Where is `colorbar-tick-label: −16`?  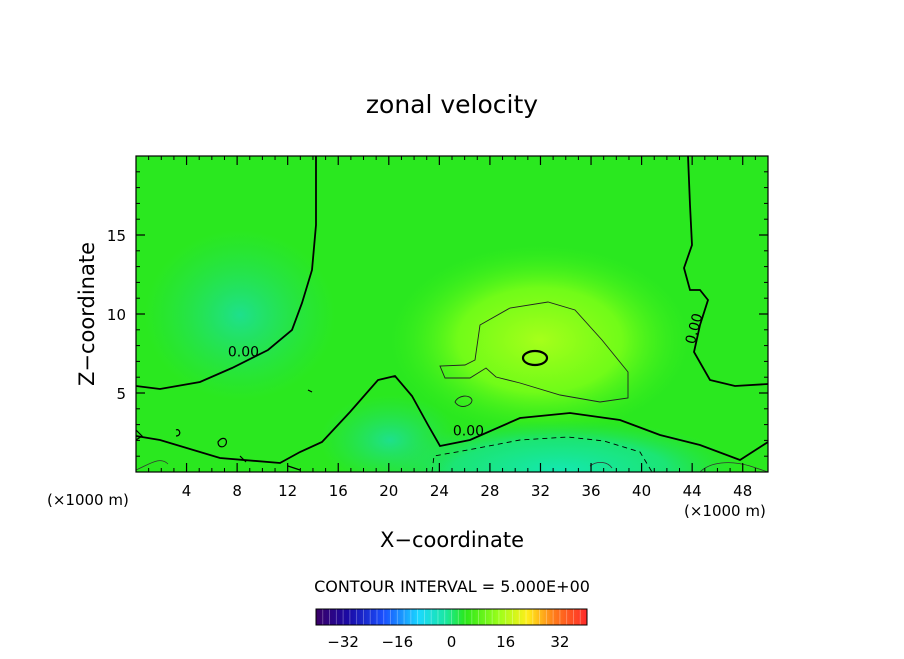
colorbar-tick-label: −16 is located at coordinates (397, 642).